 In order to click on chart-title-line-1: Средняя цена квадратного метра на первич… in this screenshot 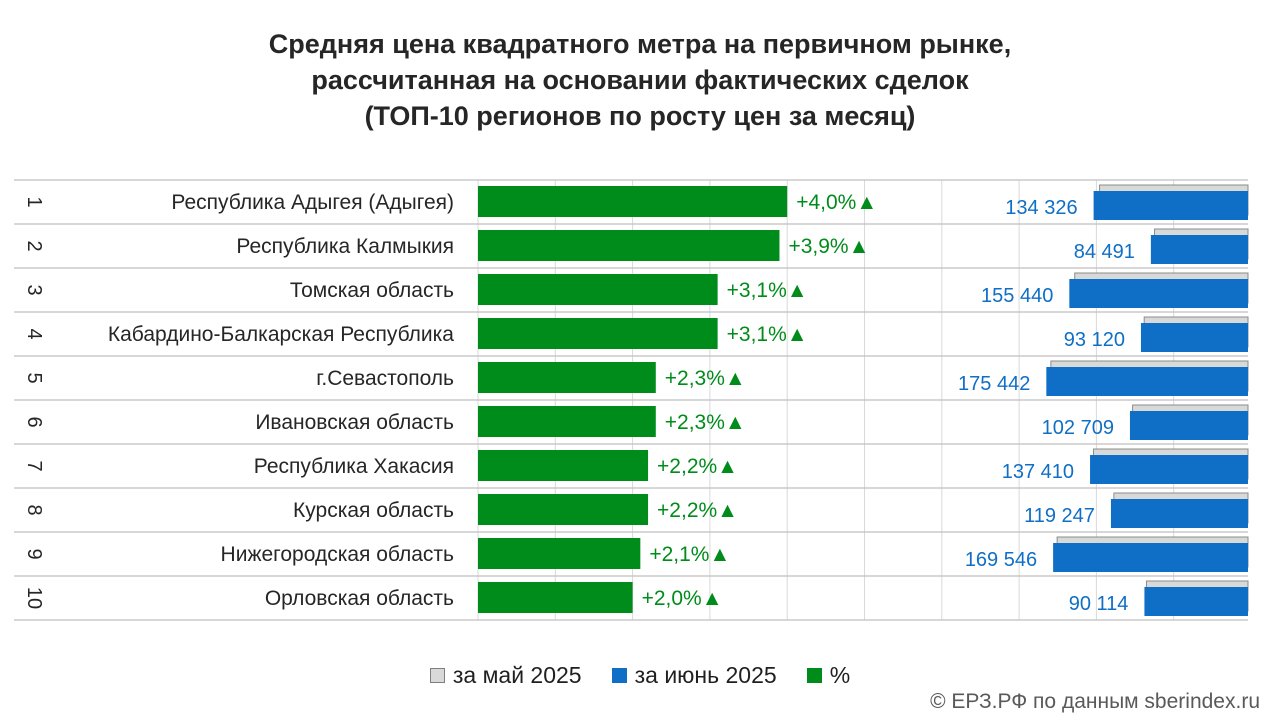, I will do `click(640, 44)`.